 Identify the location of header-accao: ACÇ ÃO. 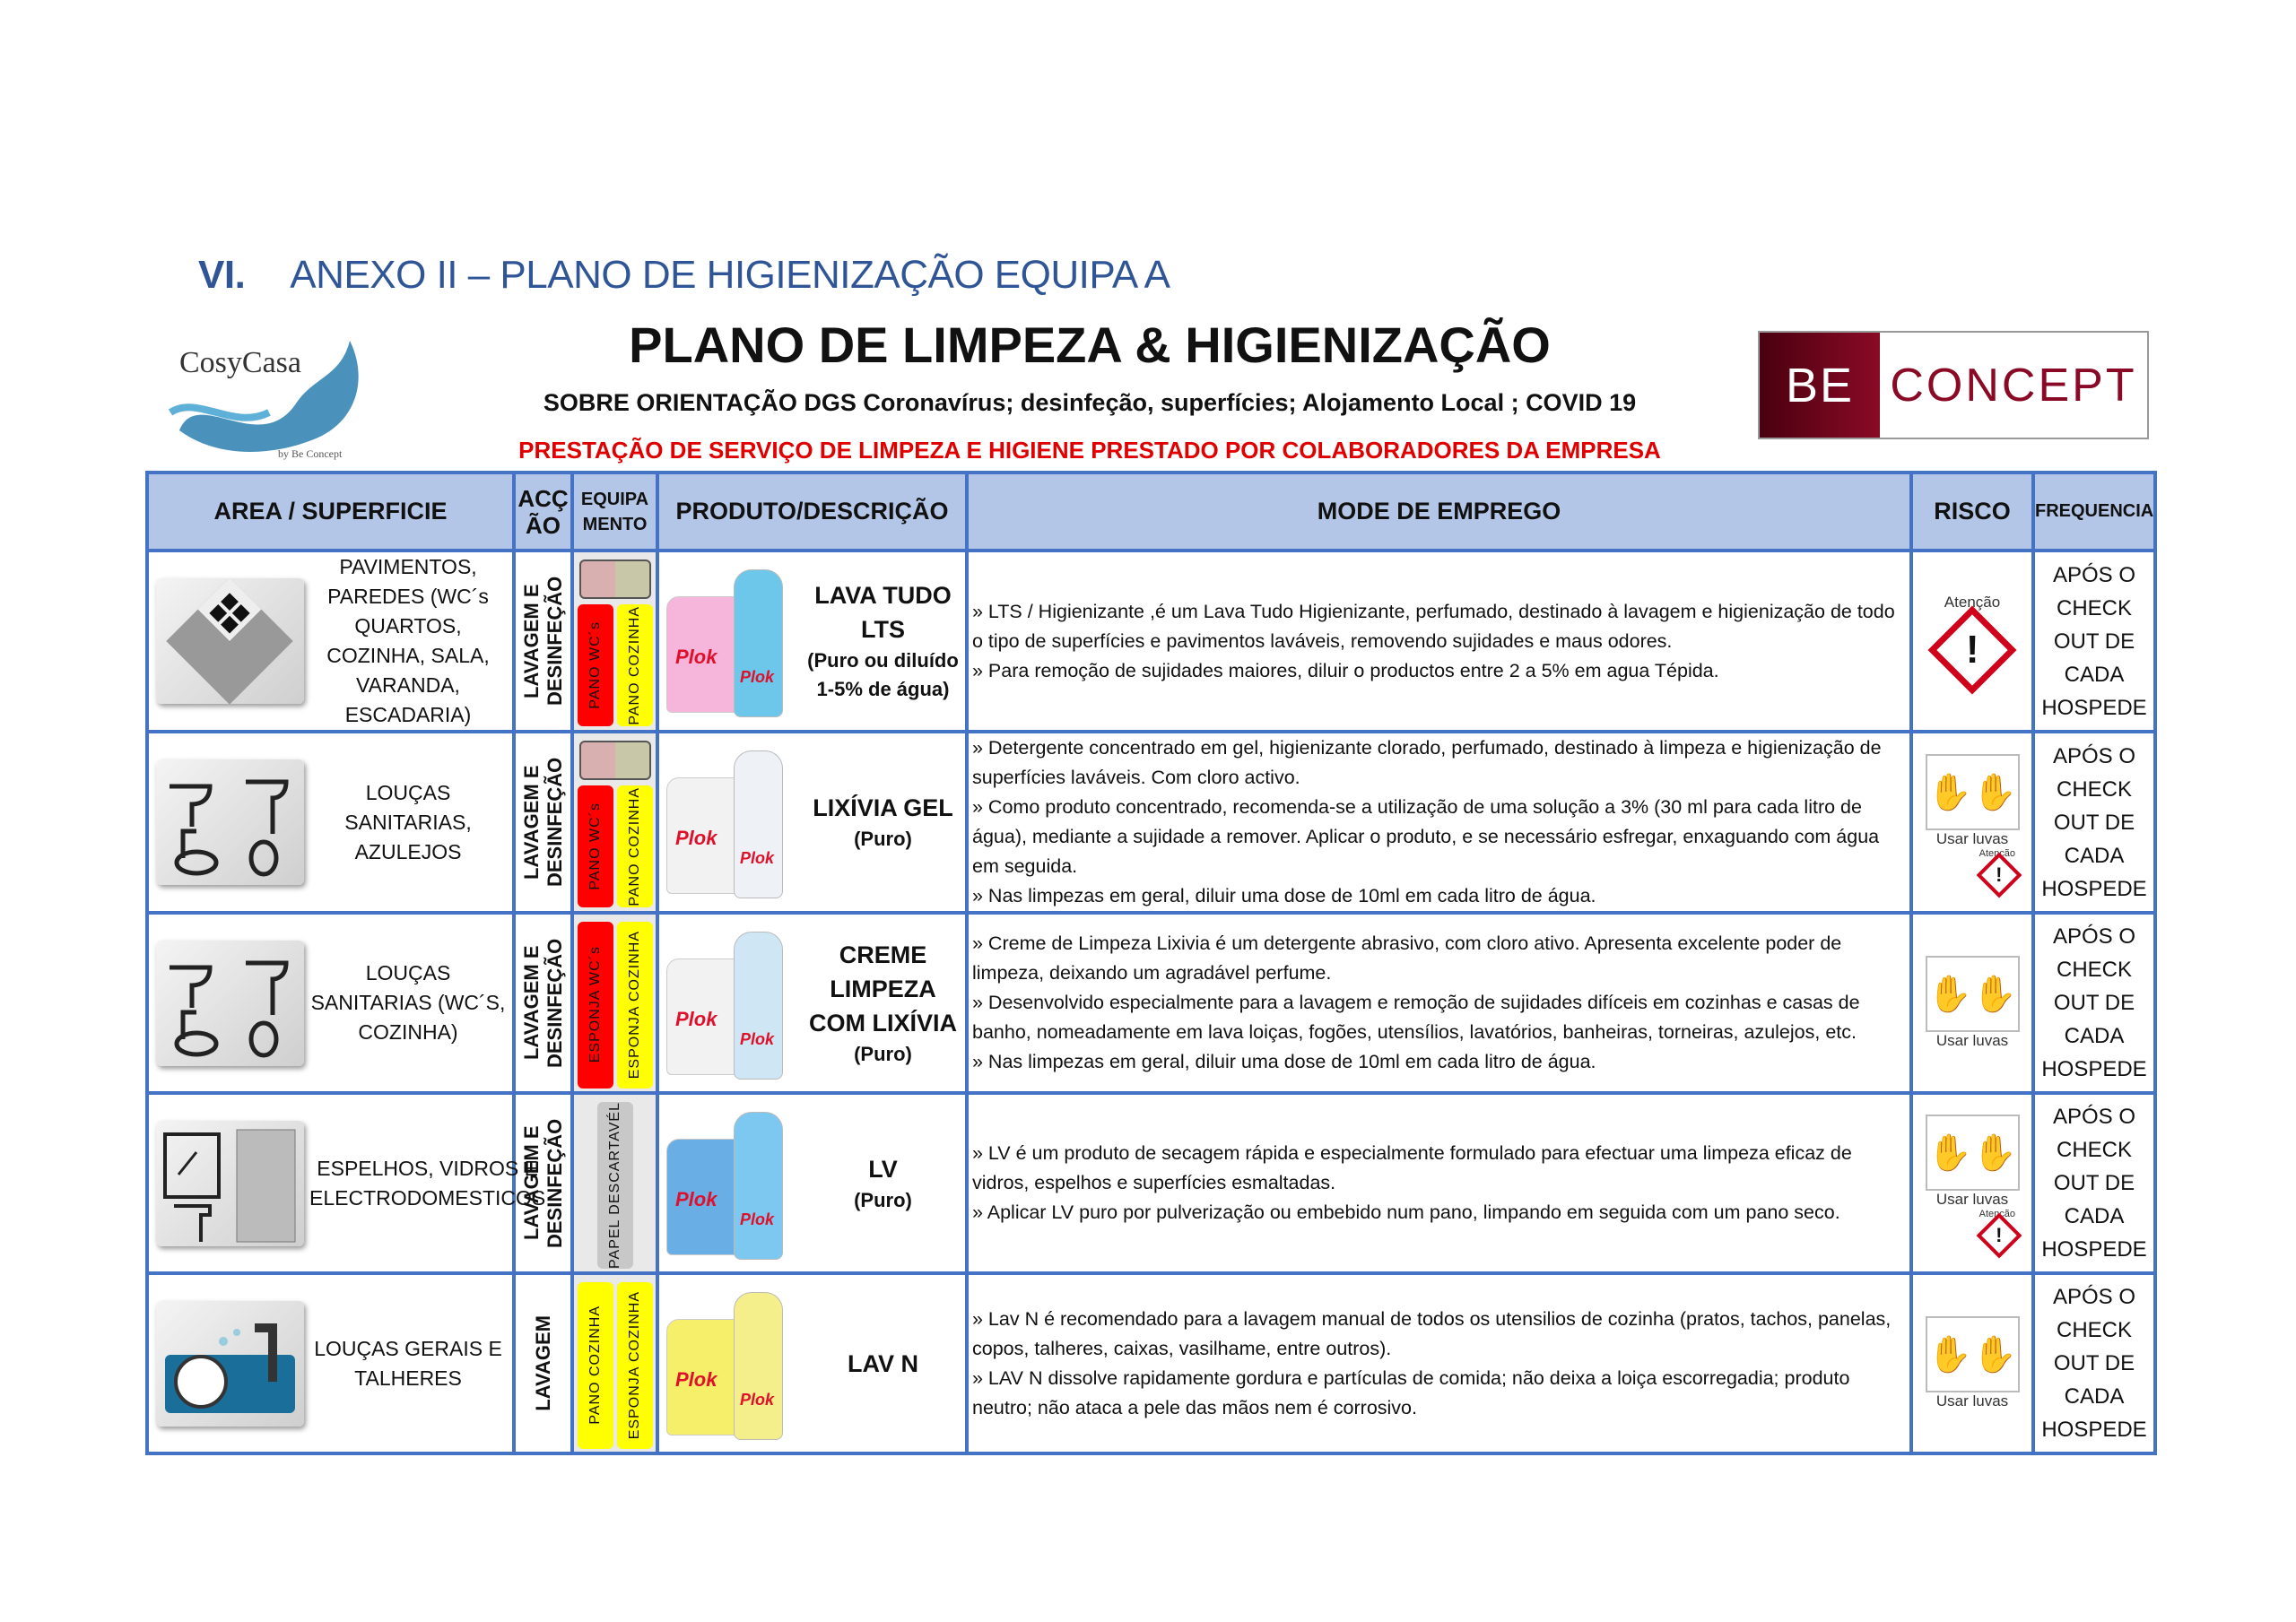
(543, 511).